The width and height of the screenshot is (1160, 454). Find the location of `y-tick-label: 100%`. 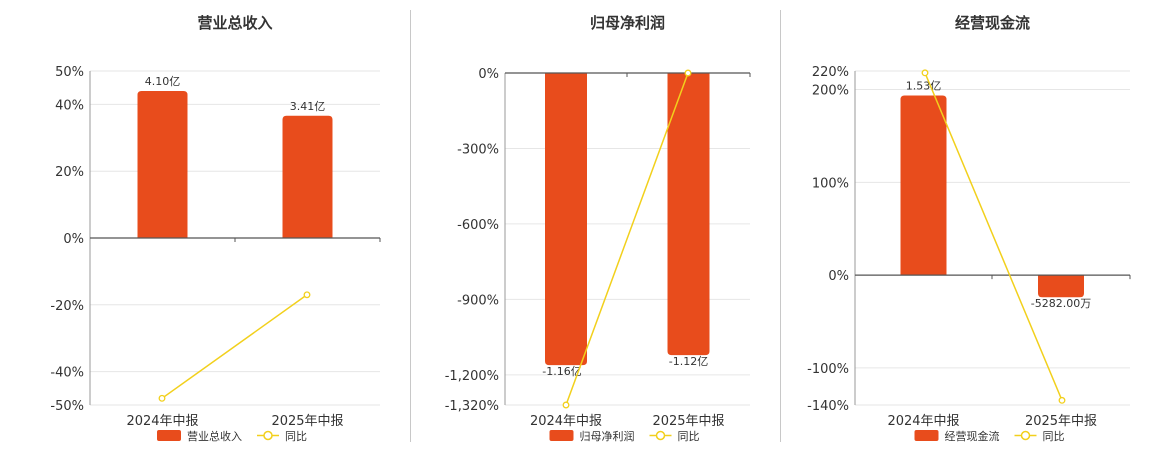

y-tick-label: 100% is located at coordinates (830, 183).